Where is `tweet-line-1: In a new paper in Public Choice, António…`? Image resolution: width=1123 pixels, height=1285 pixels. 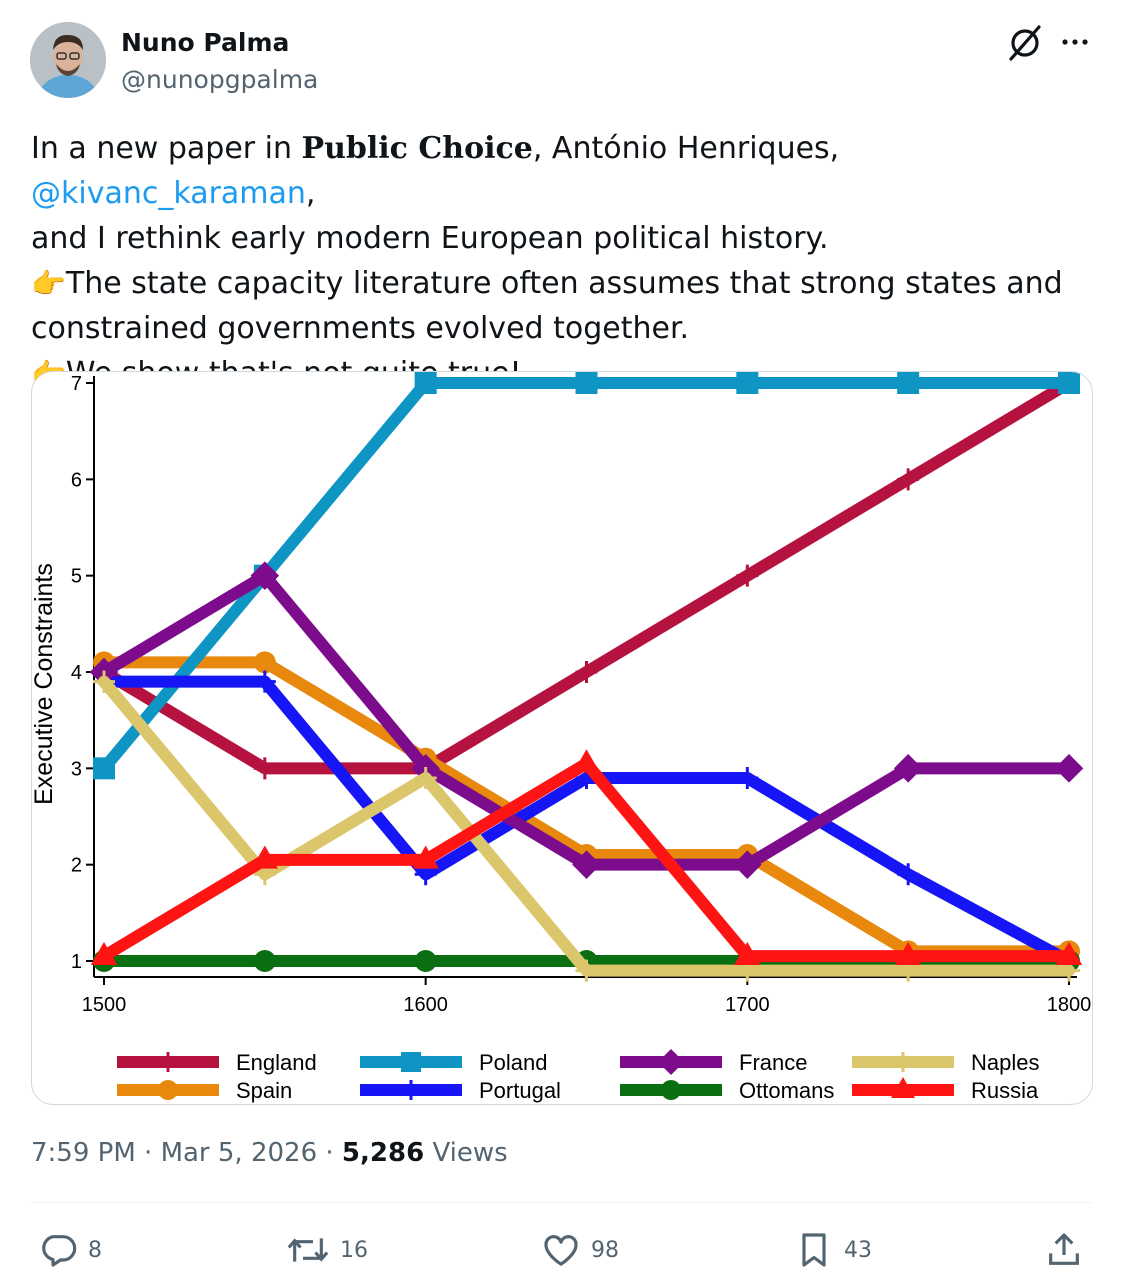
tweet-line-1: In a new paper in Public Choice, António… is located at coordinates (566, 171).